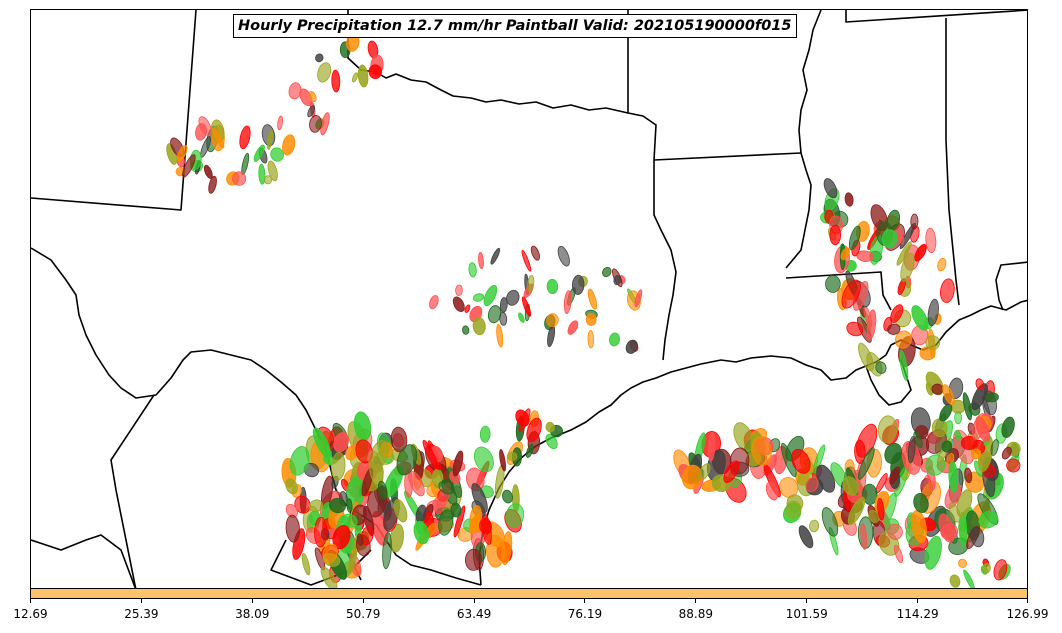 Image resolution: width=1062 pixels, height=633 pixels. Describe the element at coordinates (1027, 614) in the screenshot. I see `colorbar-tick-label: 126.99` at that location.